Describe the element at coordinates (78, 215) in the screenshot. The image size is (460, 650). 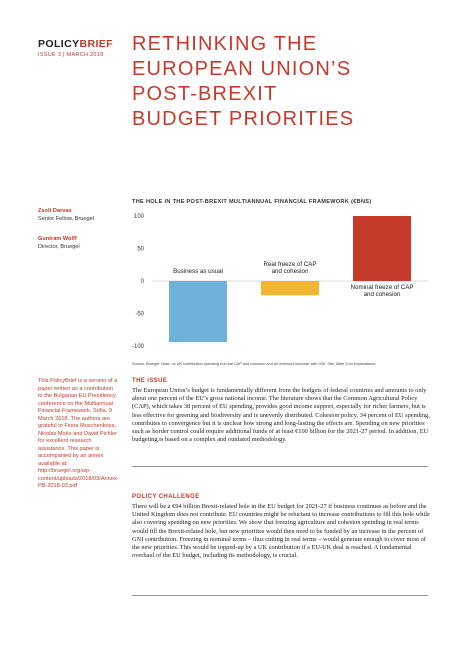
I see `author-1: Zsolt Darvas Senior Fellow, Bruegel` at that location.